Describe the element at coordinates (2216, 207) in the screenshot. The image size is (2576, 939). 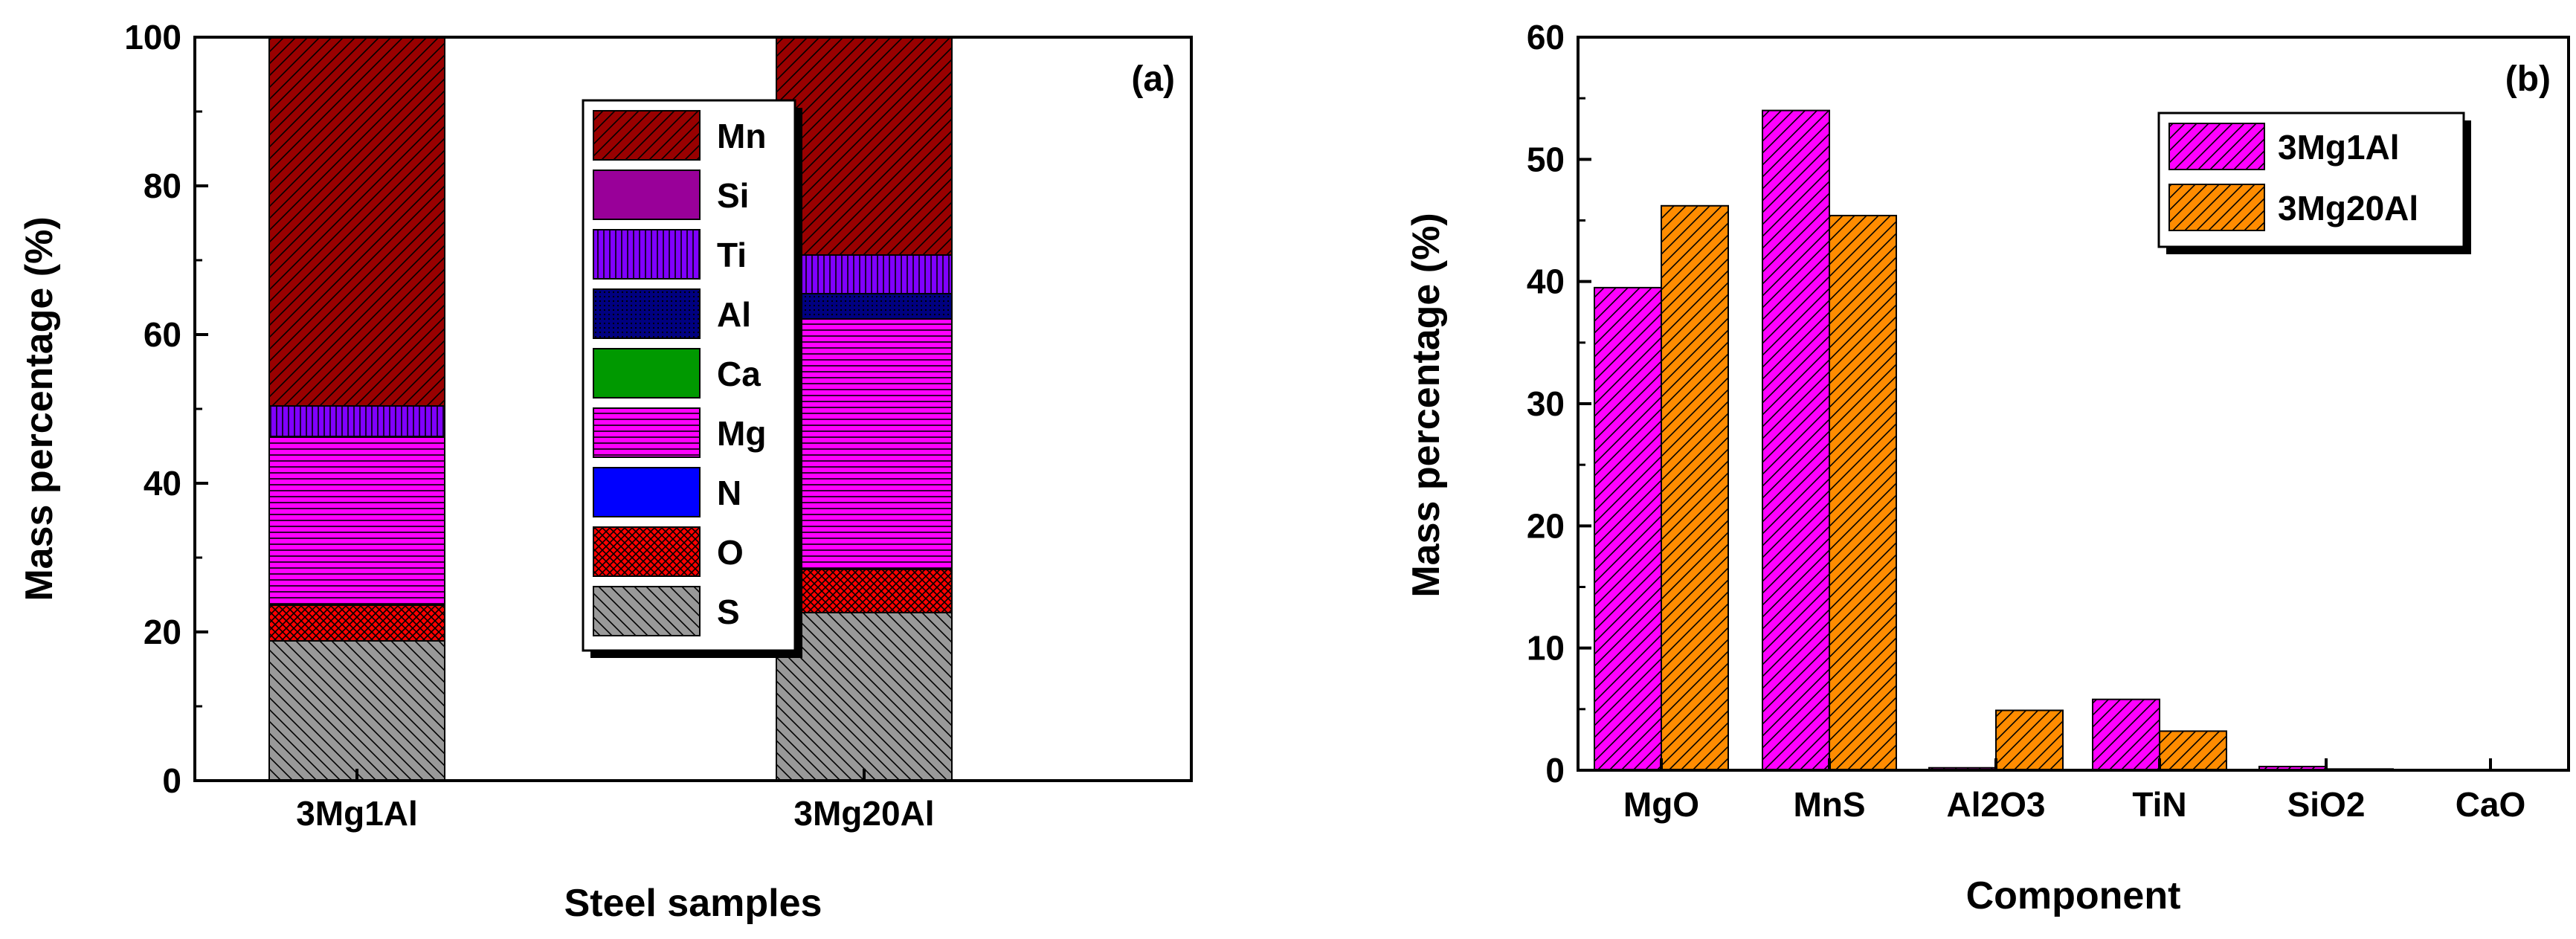
I see `legend-swatch-3mg20al` at that location.